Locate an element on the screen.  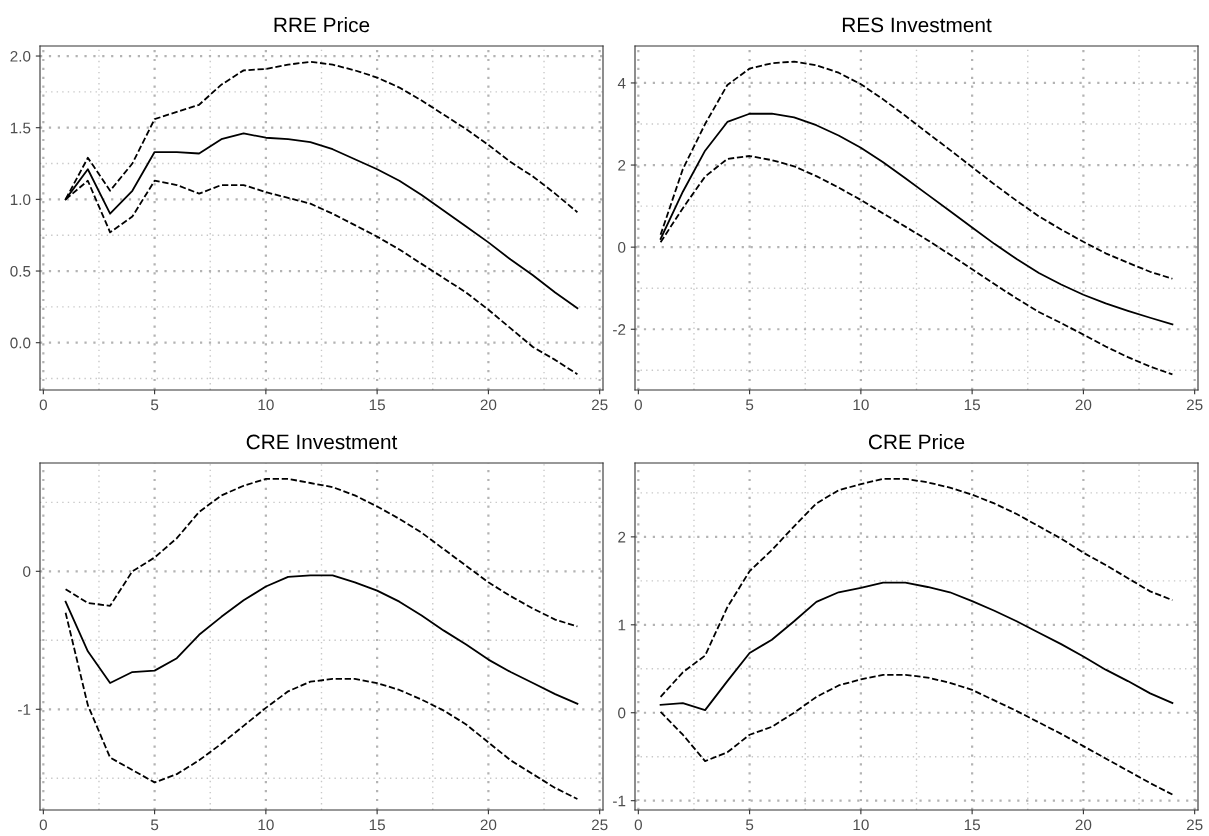
y-tick-label: 0.0 is located at coordinates (20, 343).